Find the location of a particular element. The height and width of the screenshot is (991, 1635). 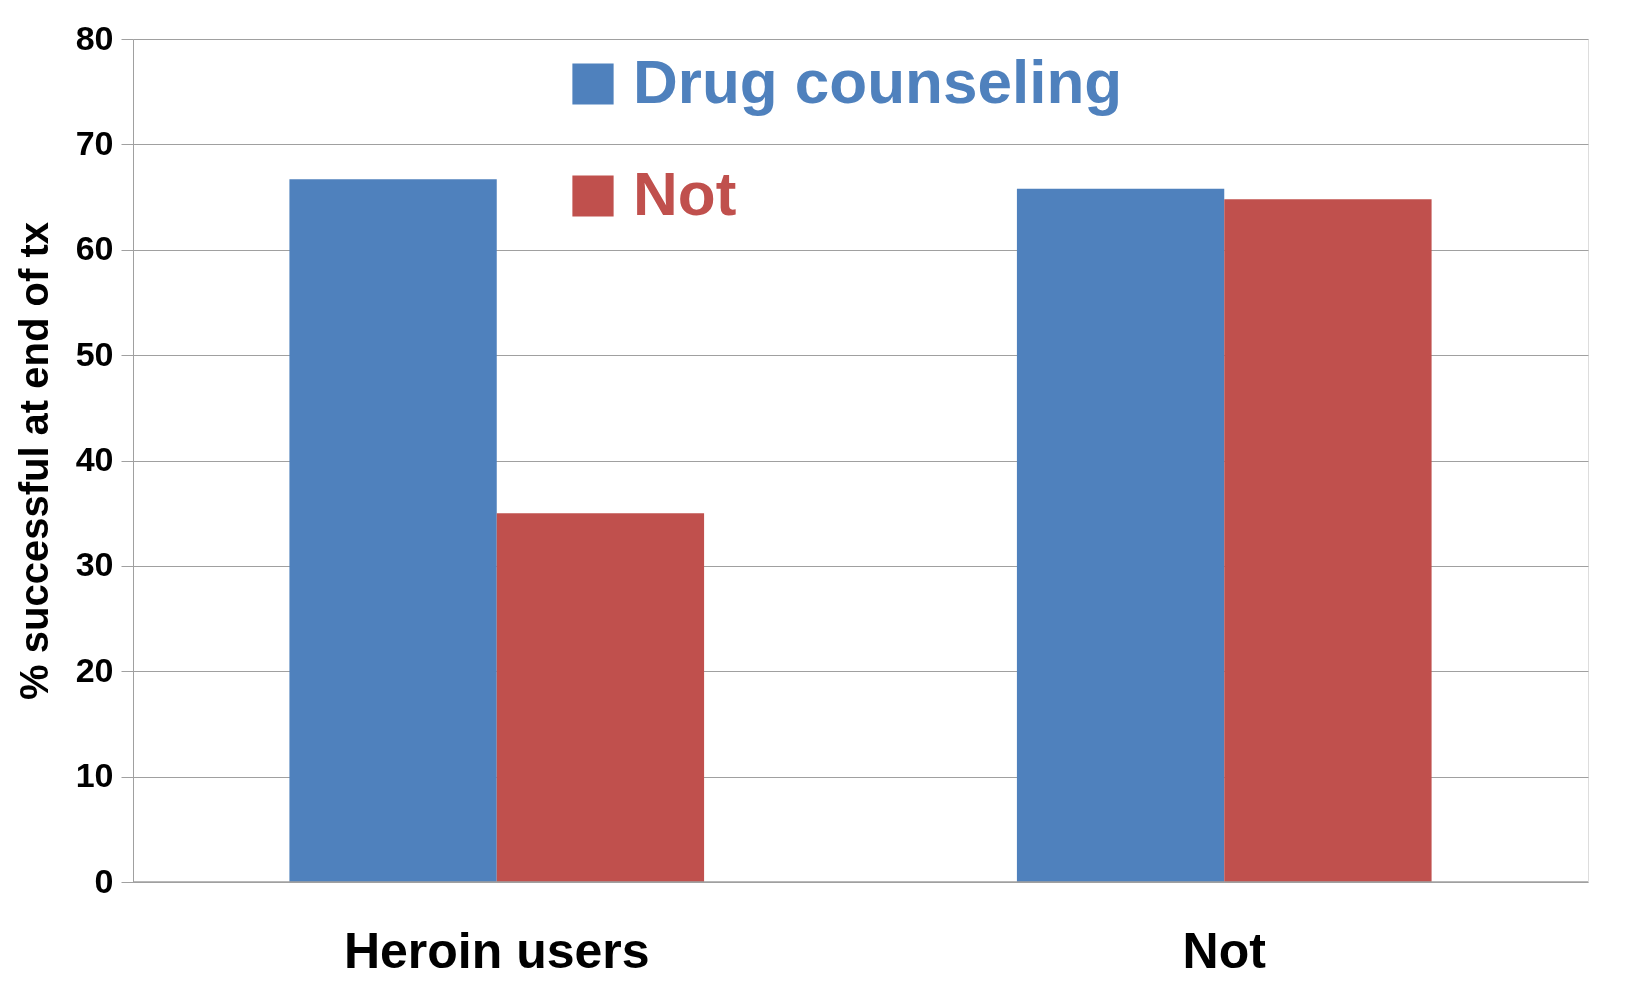

legend-label: Drug counseling is located at coordinates (878, 81).